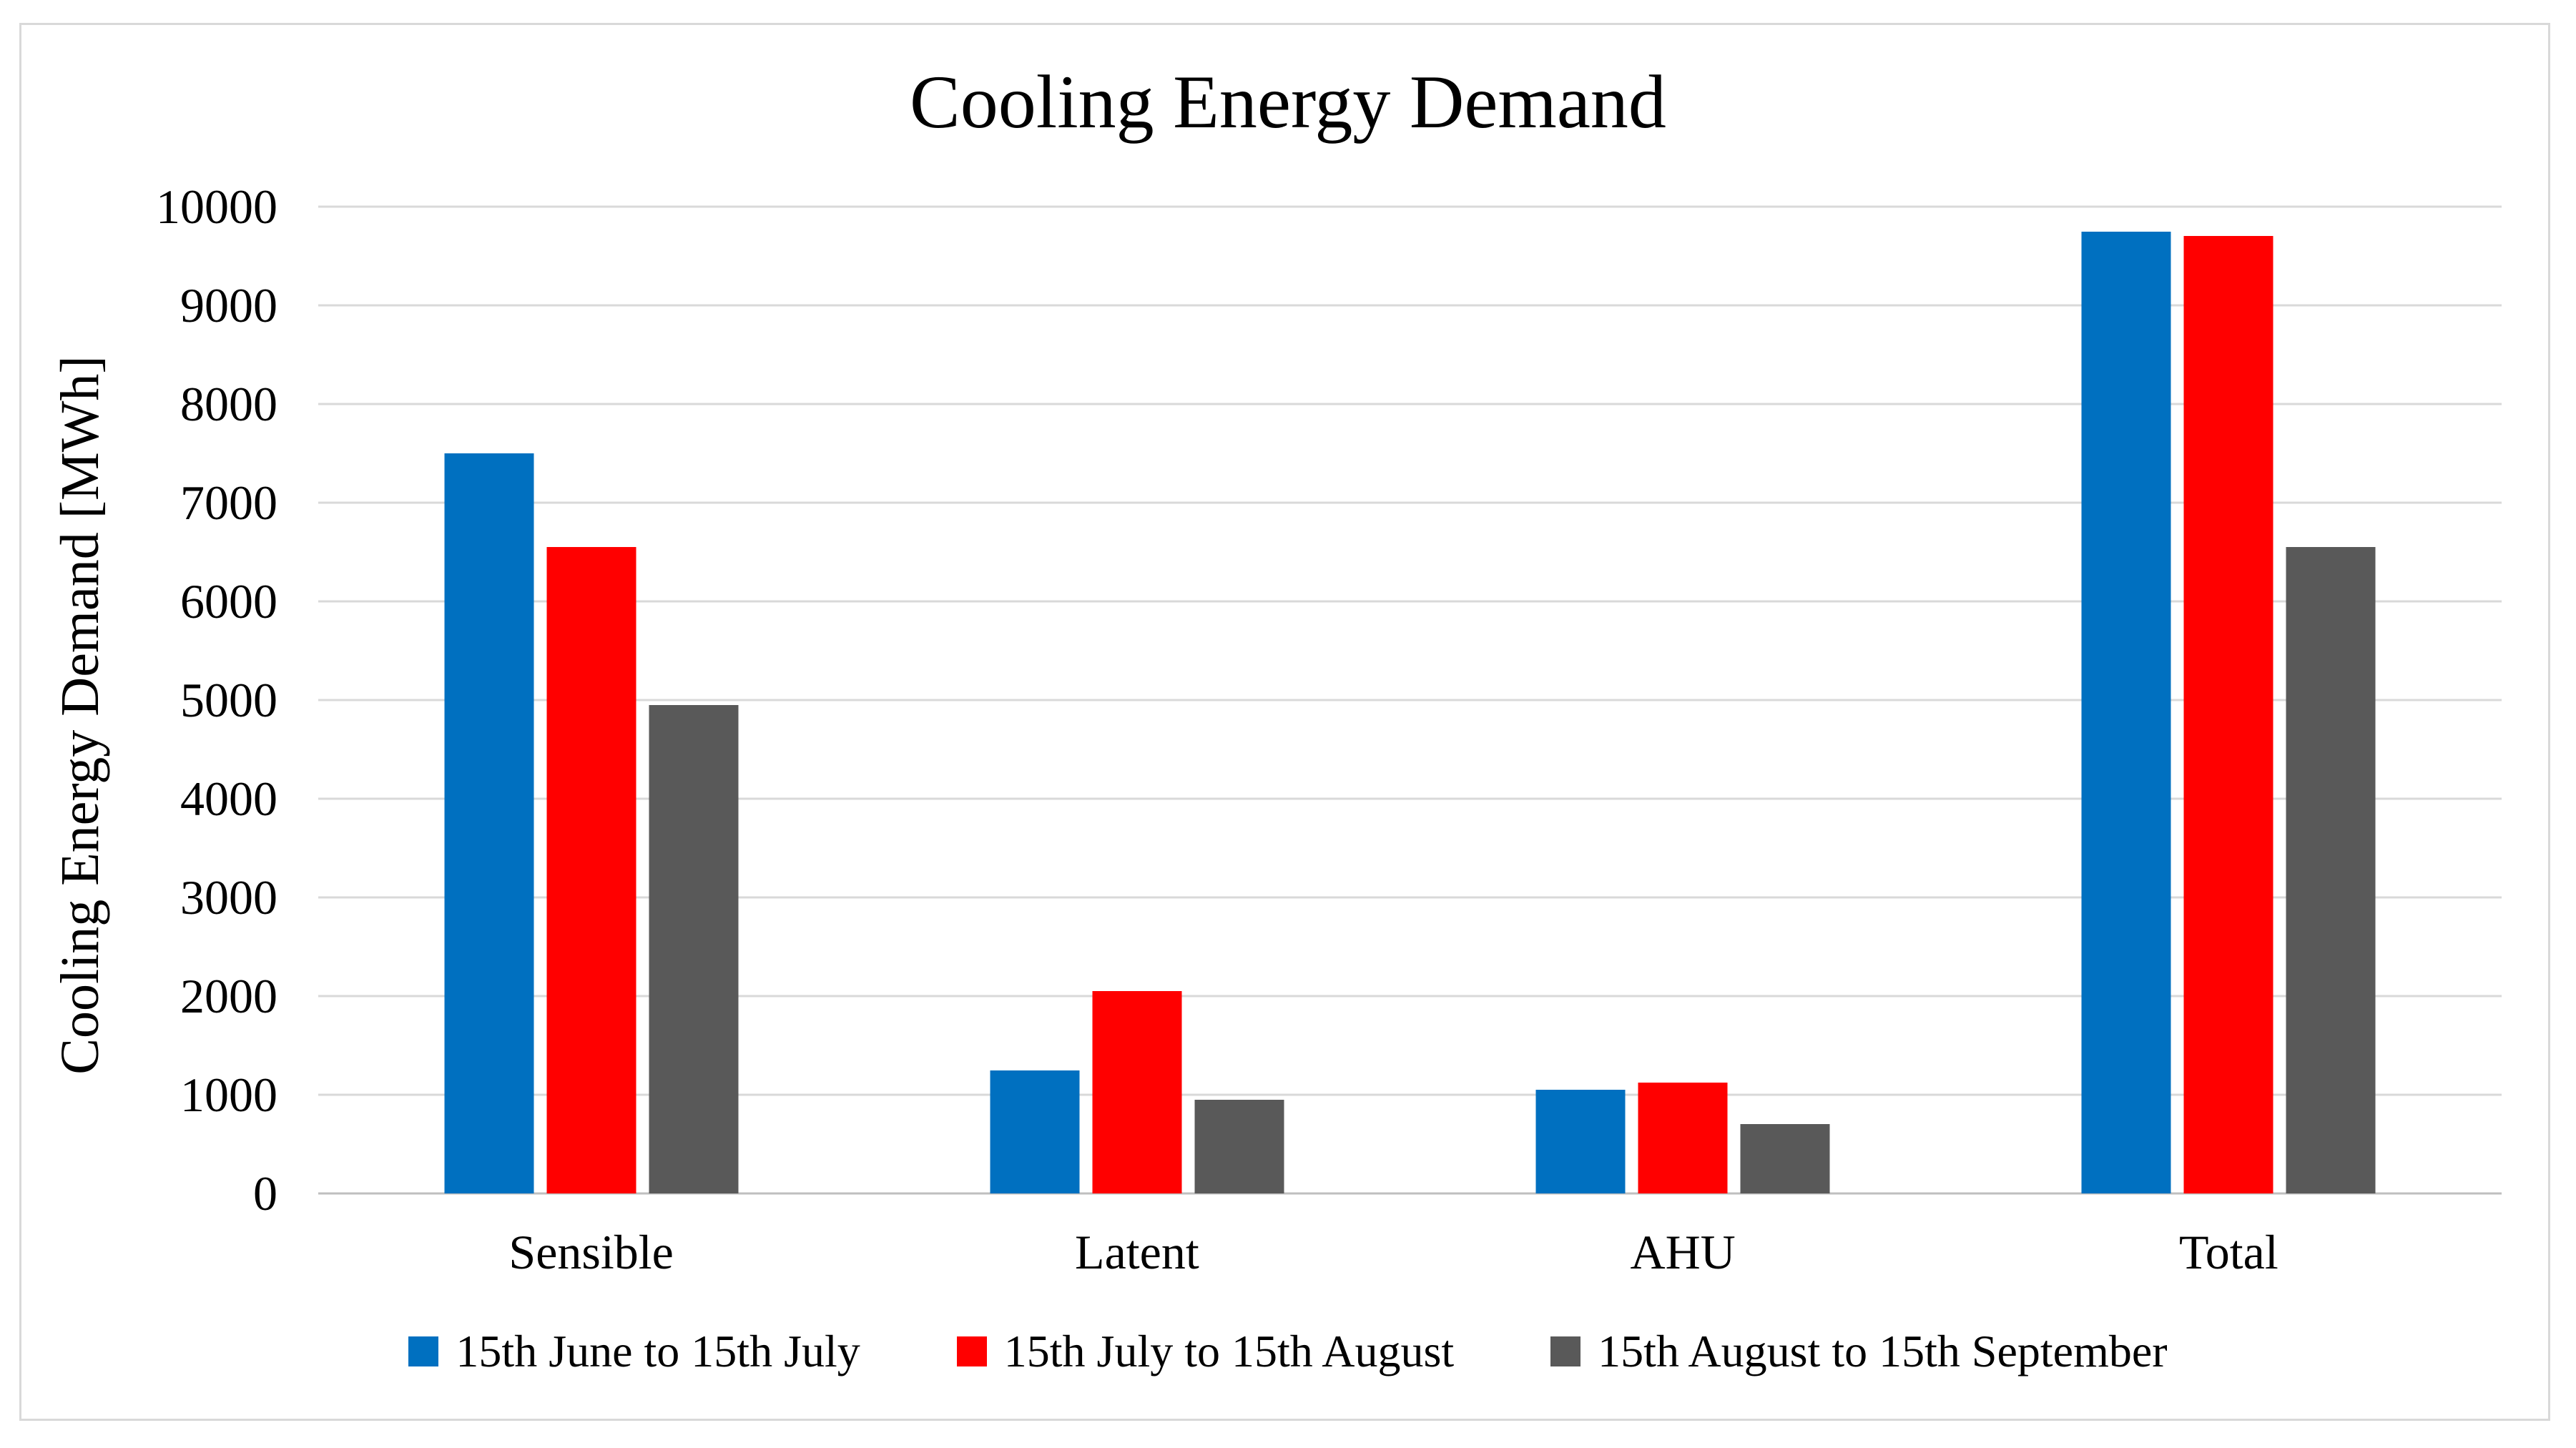  I want to click on bar-group-latent, so click(1137, 700).